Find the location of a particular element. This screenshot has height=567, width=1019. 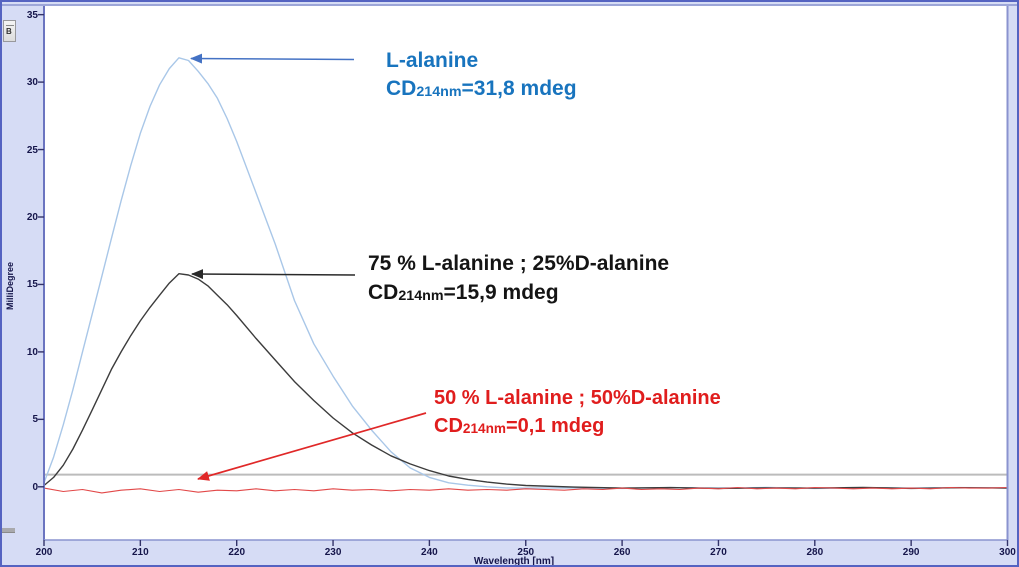

x-tick-label: 250 is located at coordinates (526, 552).